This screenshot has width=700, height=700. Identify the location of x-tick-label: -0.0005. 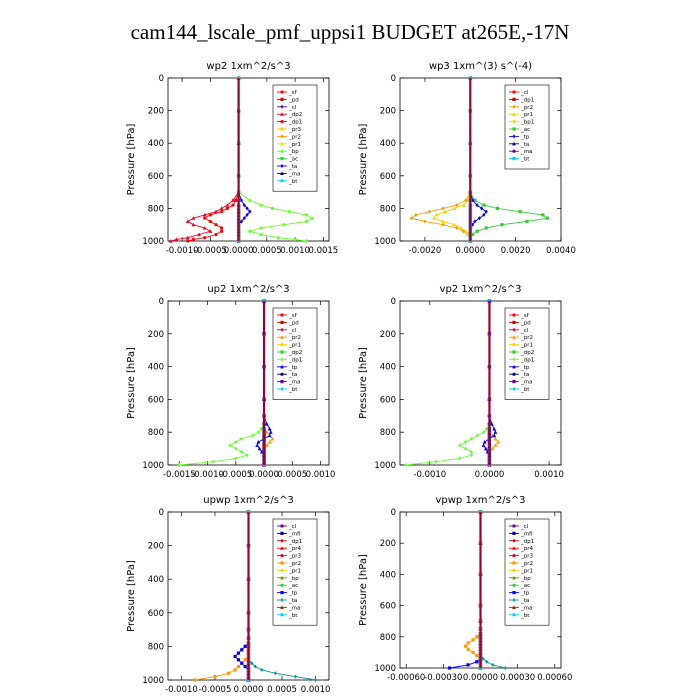
(215, 690).